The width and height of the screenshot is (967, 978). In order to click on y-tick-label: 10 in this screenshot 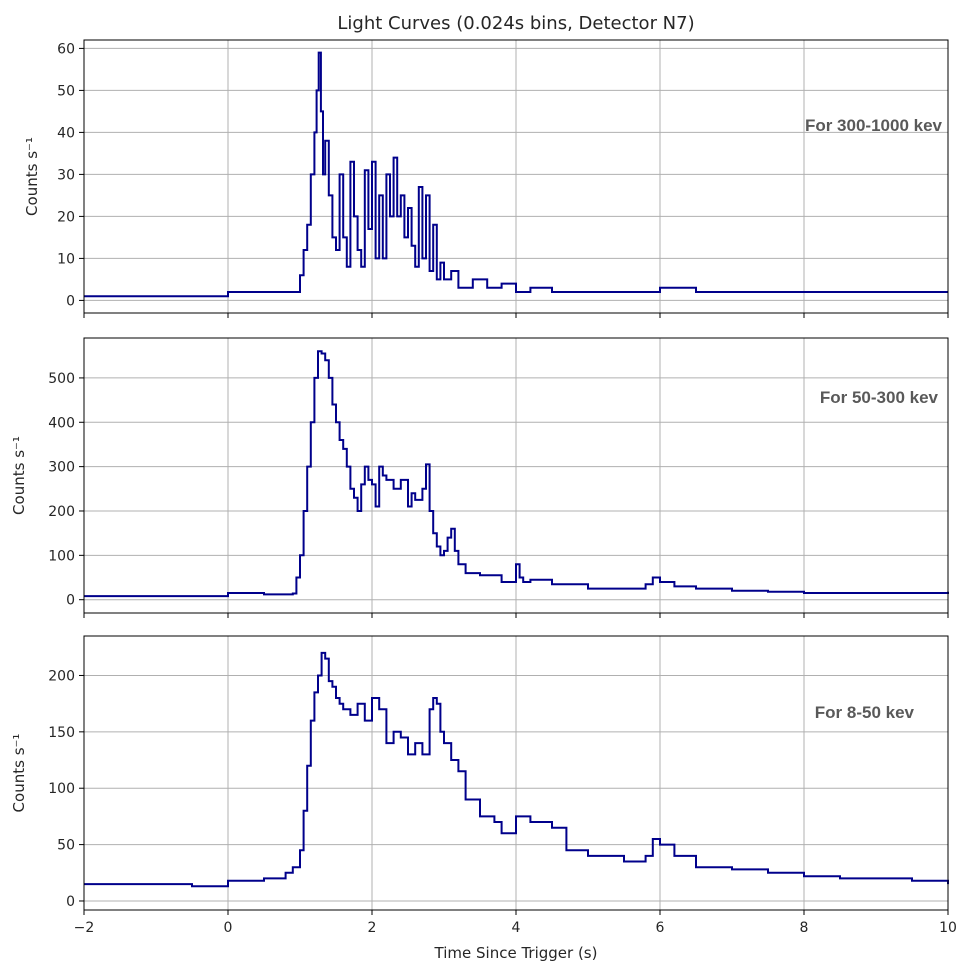, I will do `click(66, 259)`.